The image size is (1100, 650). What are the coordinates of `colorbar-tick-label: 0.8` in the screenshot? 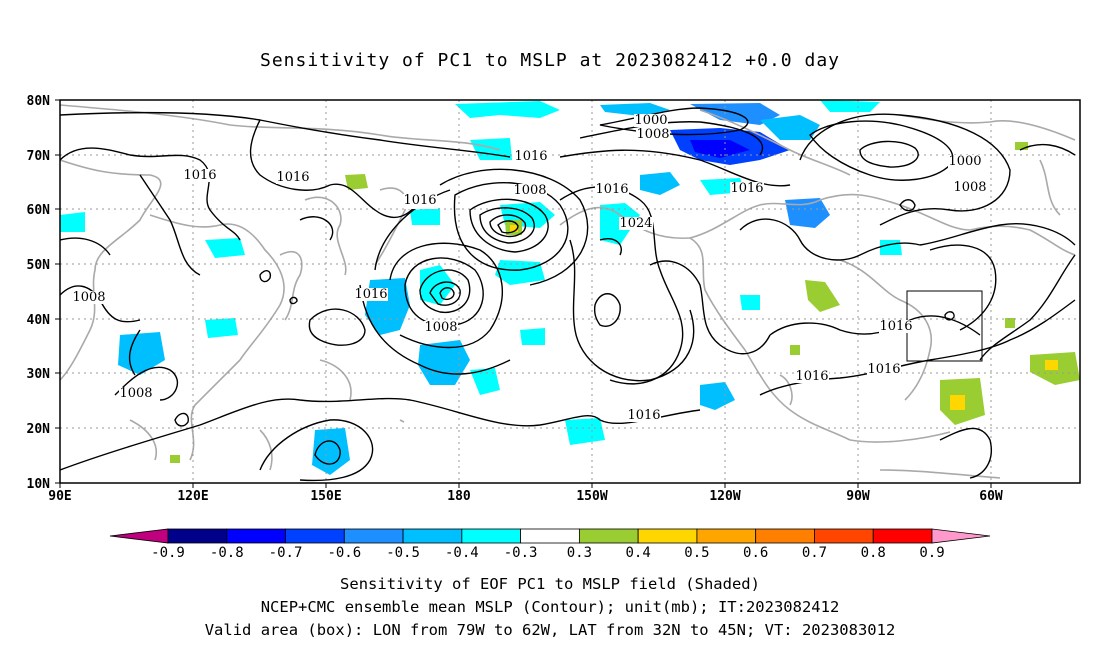 It's located at (873, 553).